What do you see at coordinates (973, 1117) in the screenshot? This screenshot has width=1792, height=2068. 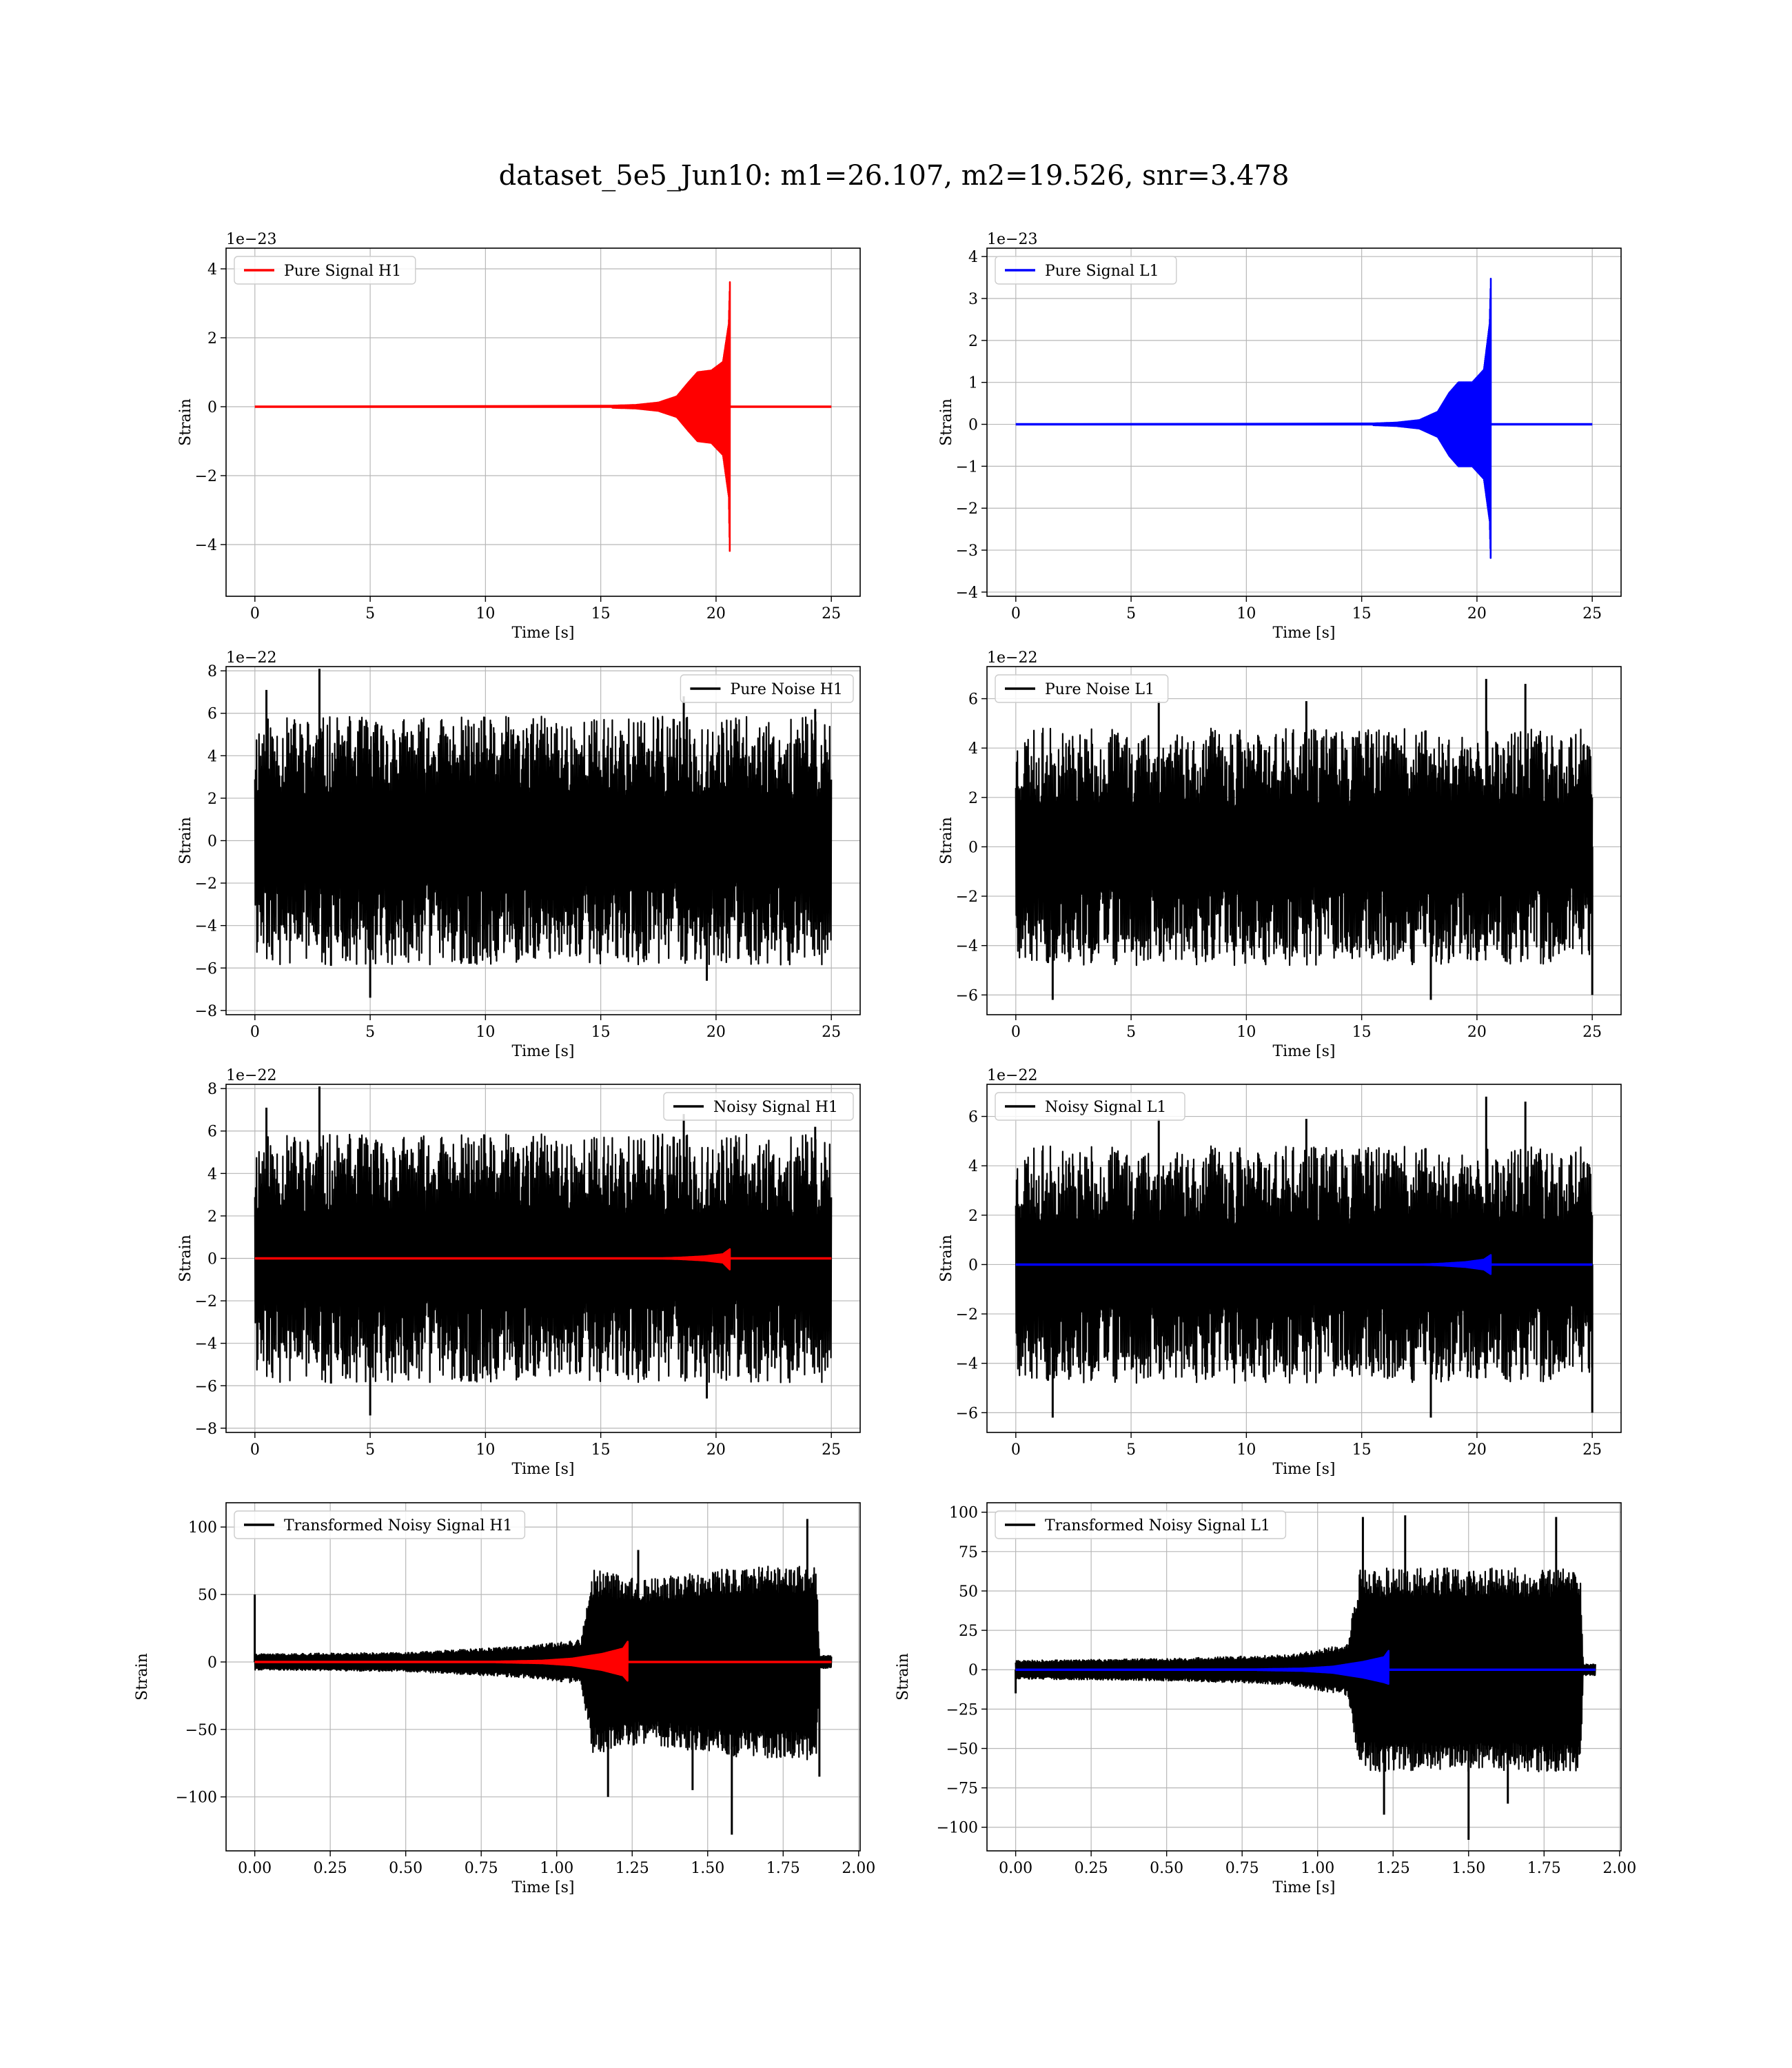 I see `y-tick-label: 6` at bounding box center [973, 1117].